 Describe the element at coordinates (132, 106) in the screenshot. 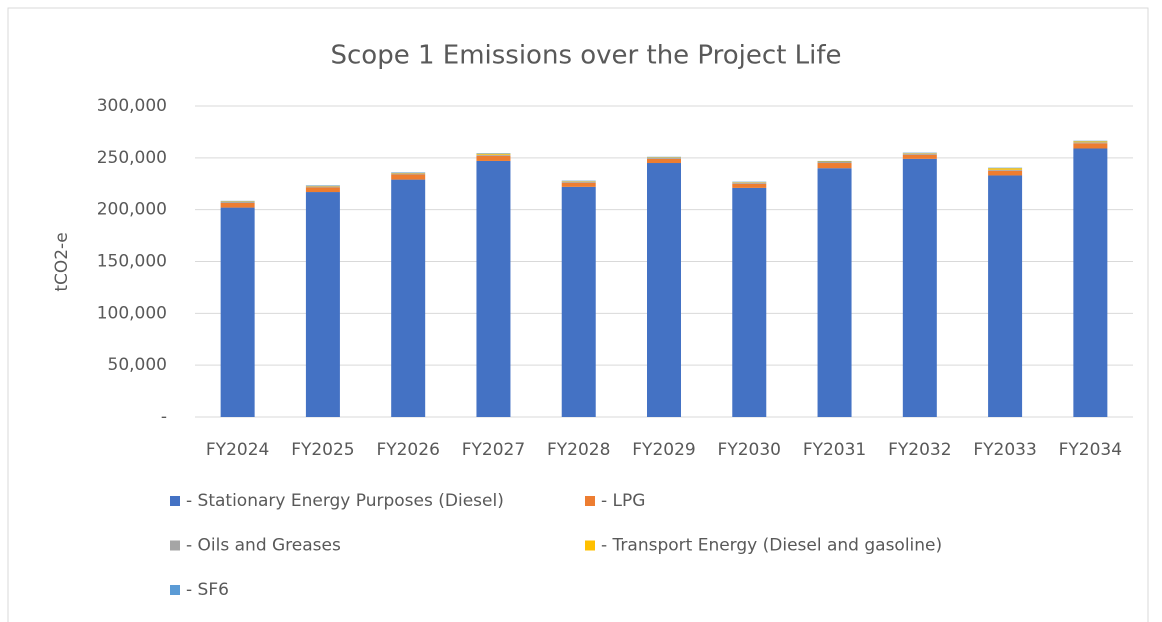

I see `y-tick-label: 300,000` at that location.